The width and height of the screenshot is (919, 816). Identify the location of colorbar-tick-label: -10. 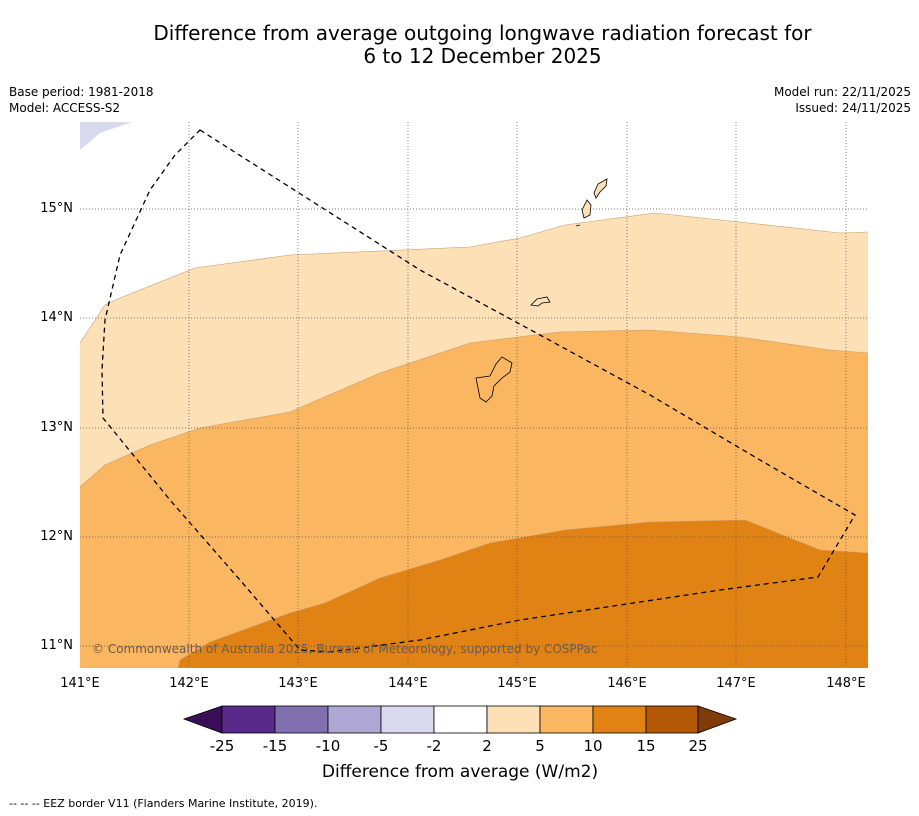
(328, 746).